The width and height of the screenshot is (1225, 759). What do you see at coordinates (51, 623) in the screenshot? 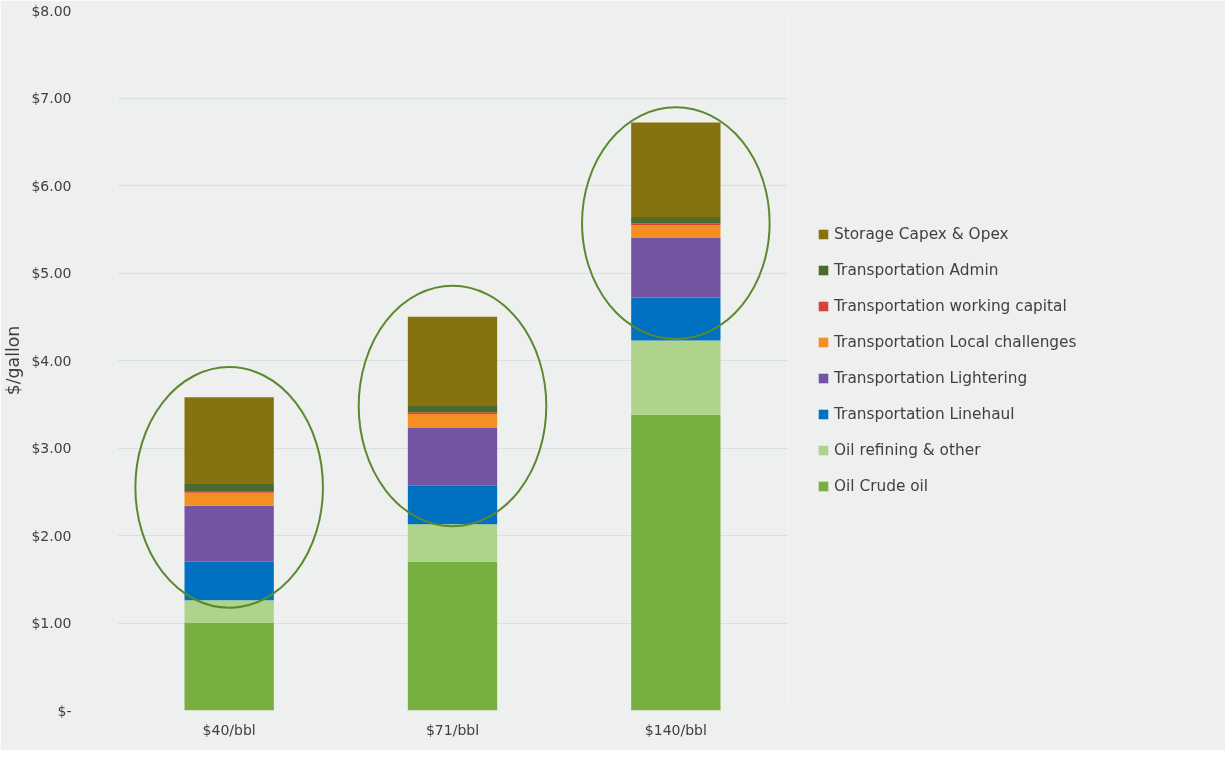
I see `y-tick-label: $1.00` at bounding box center [51, 623].